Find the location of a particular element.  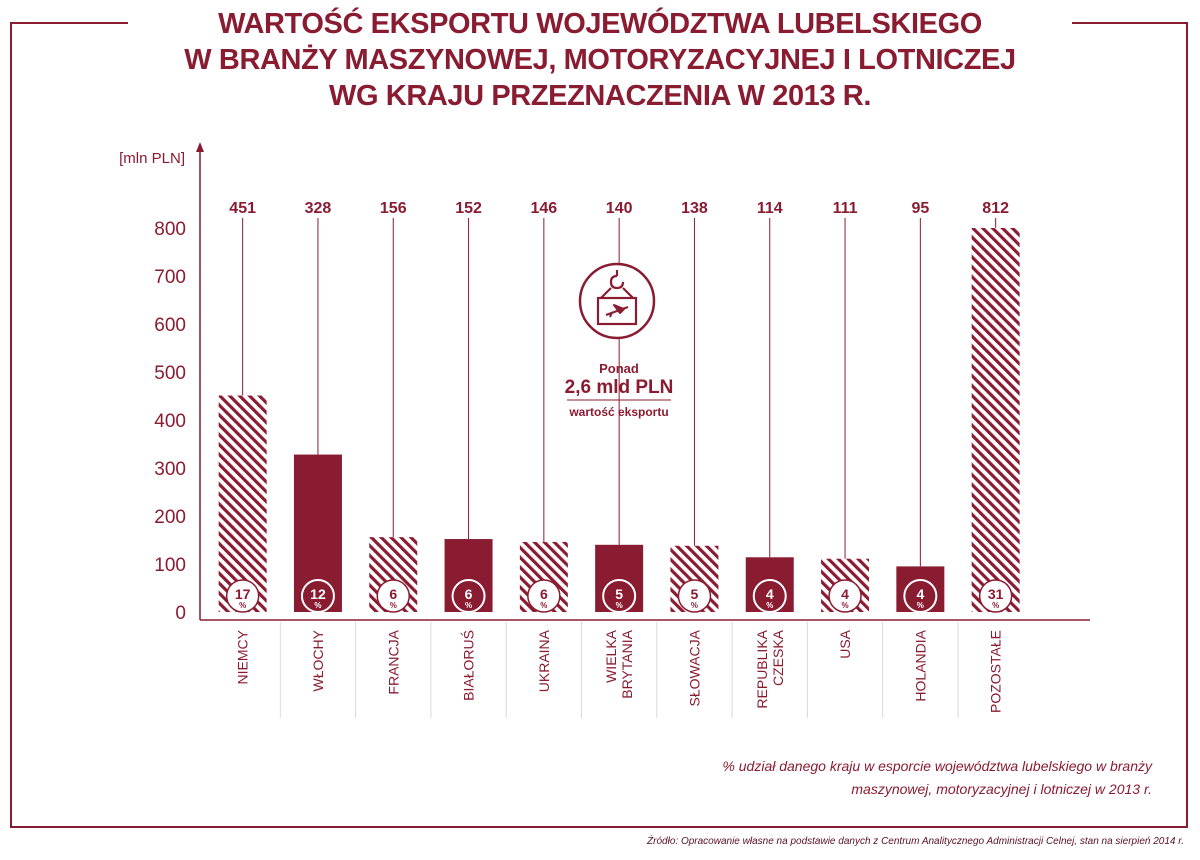

category-label: SŁOWACJA is located at coordinates (694, 667).